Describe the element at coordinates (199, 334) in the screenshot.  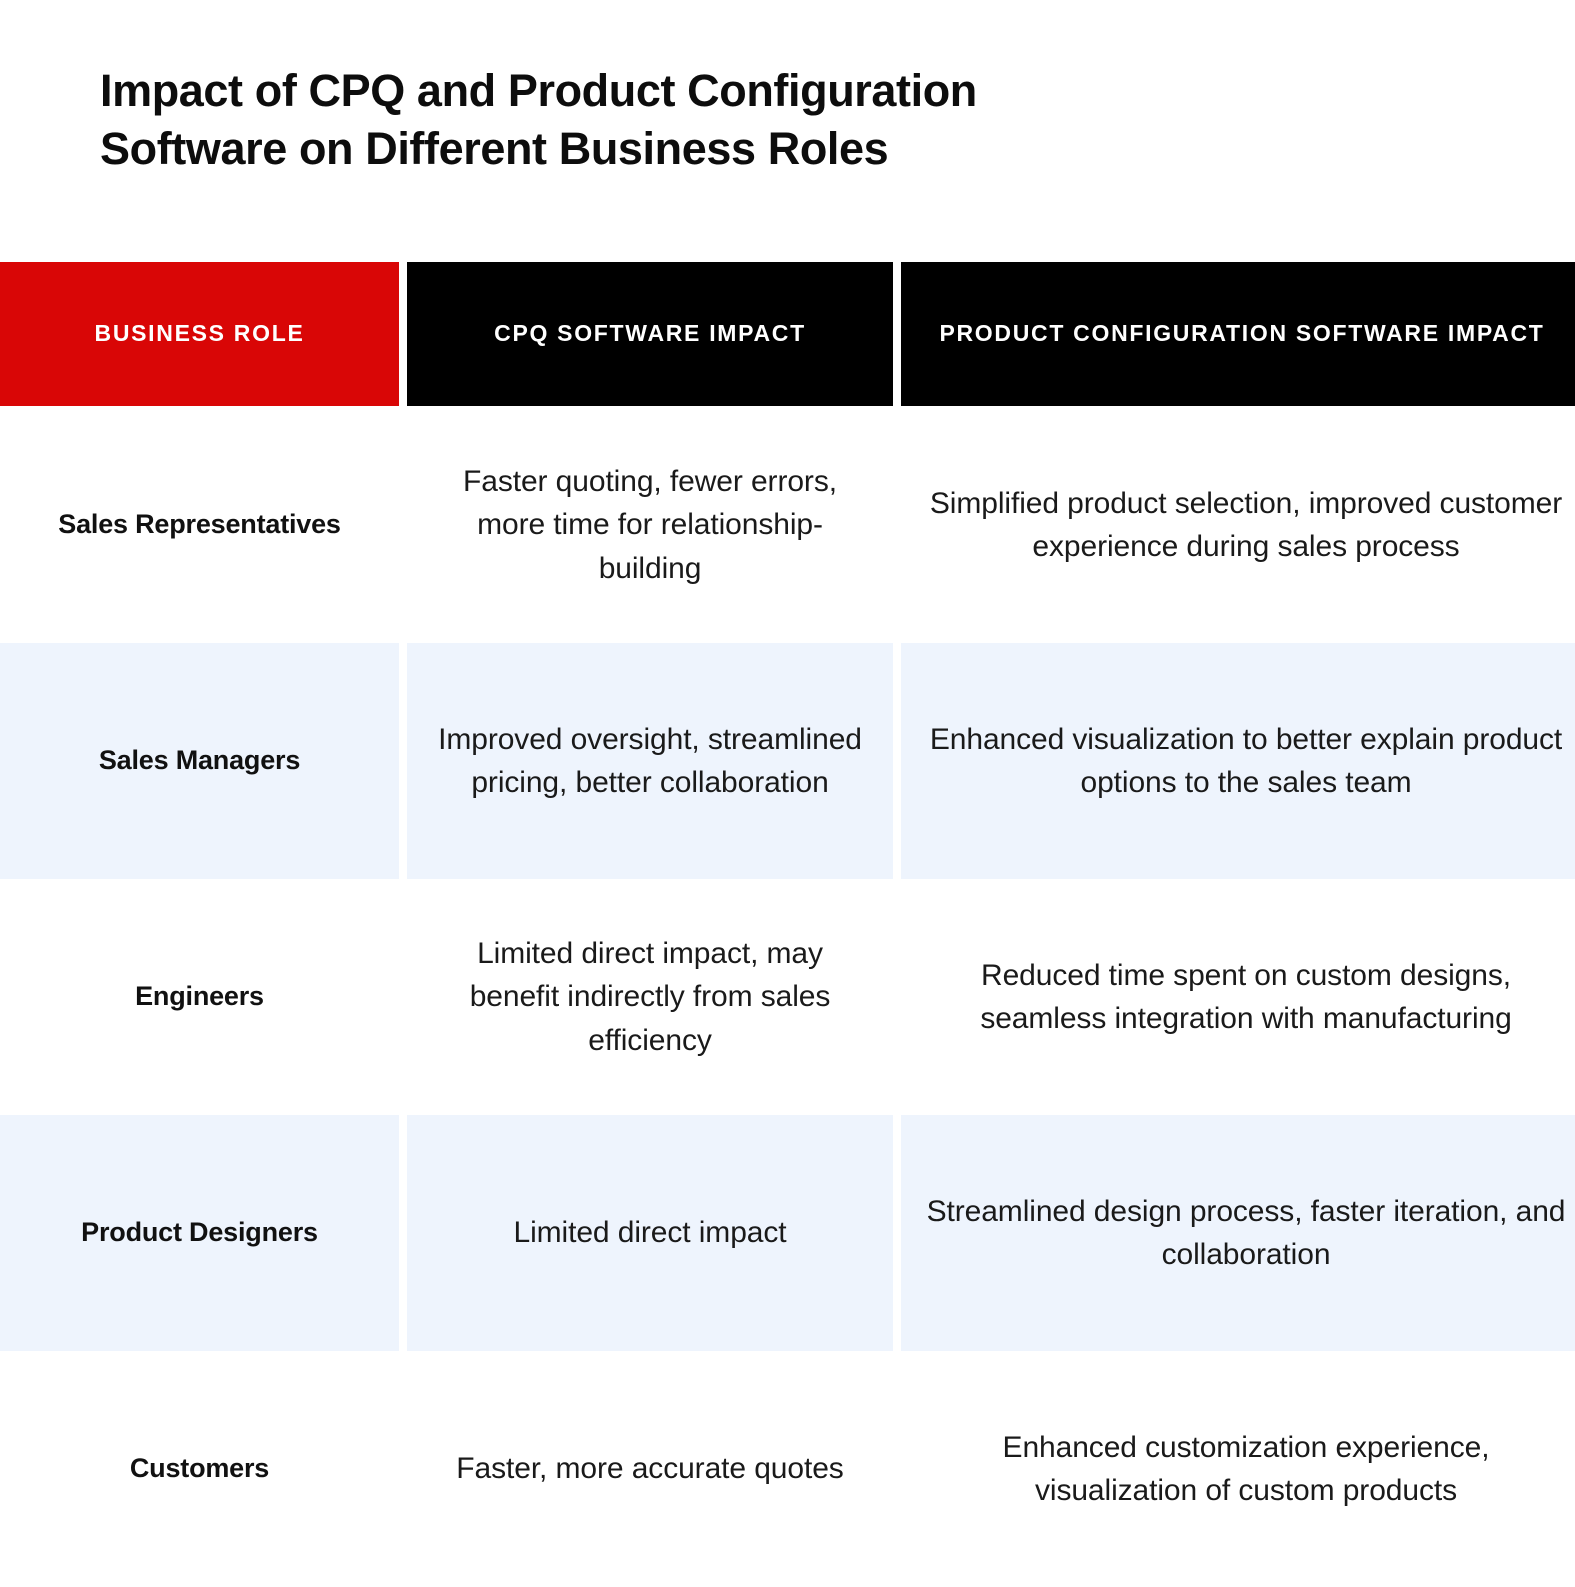
I see `column-header-business-role: BUSINESS ROLE` at that location.